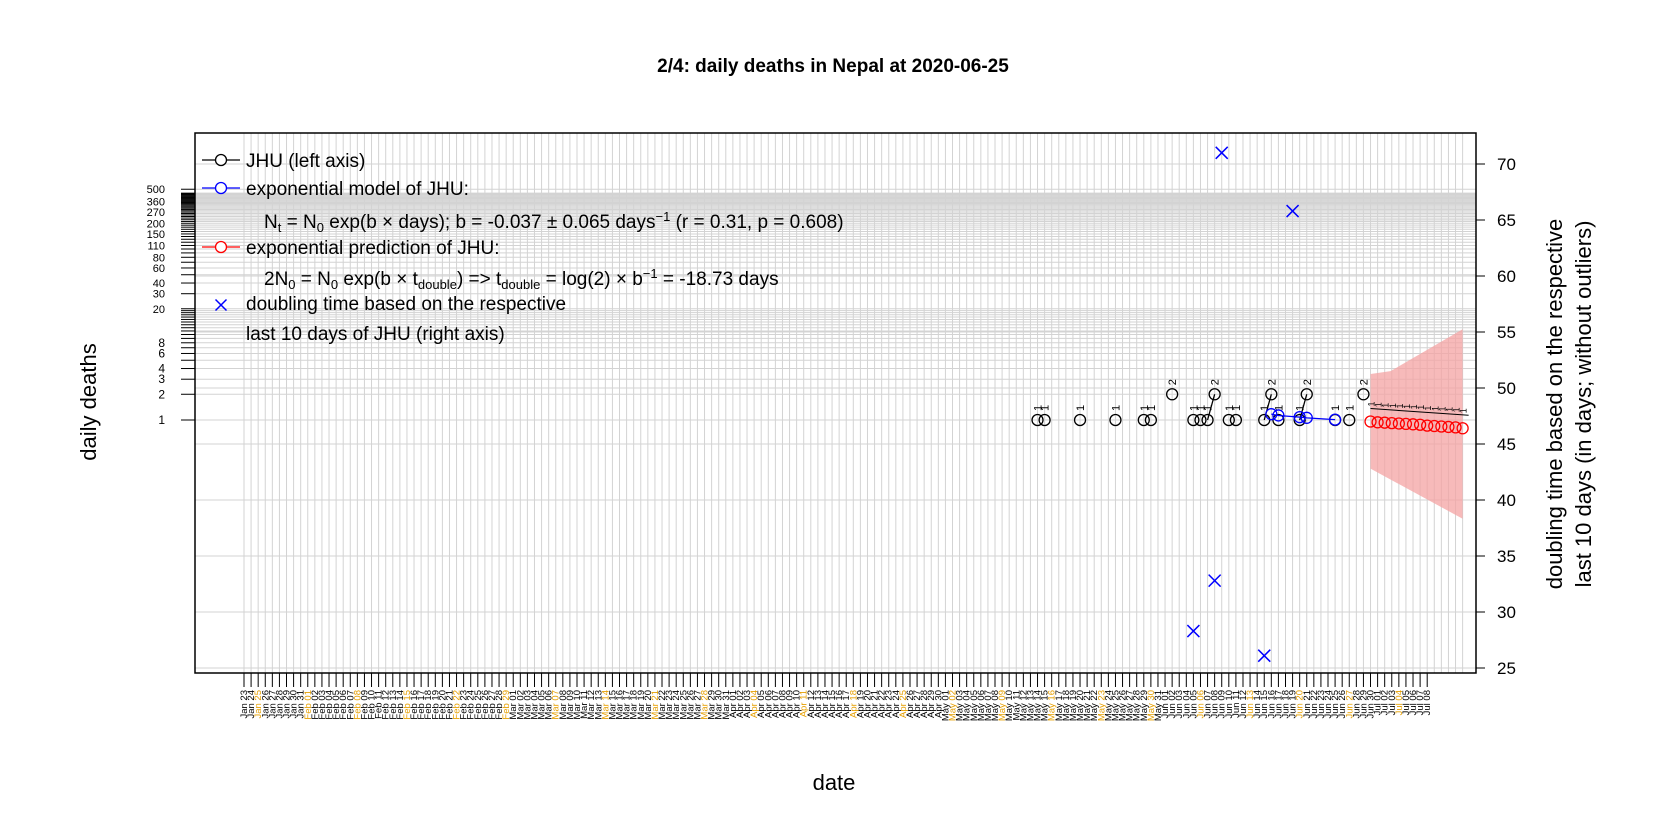  Describe the element at coordinates (161, 343) in the screenshot. I see `y-left-tick-label: 8` at that location.